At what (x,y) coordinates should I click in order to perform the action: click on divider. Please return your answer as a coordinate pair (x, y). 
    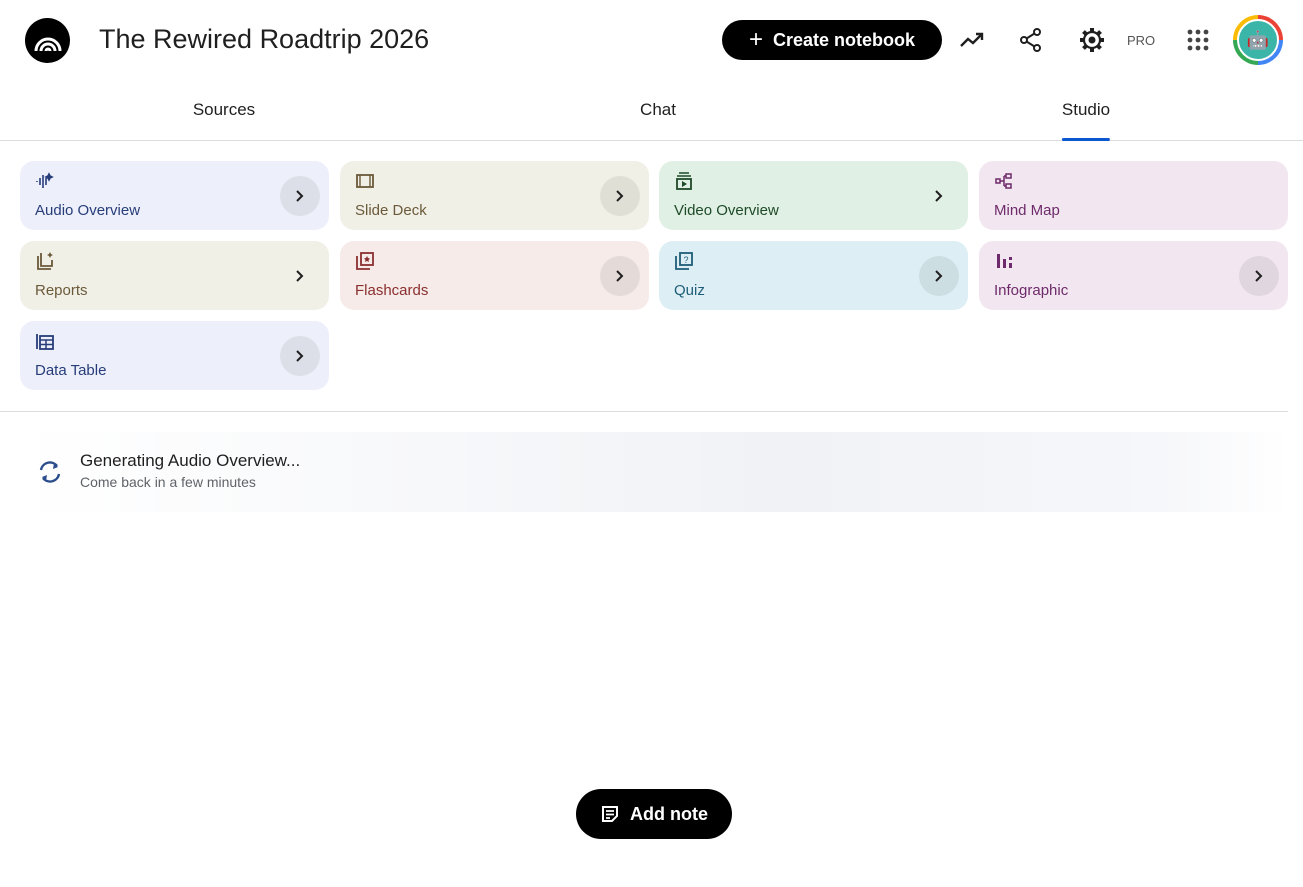
    Looking at the image, I should click on (644, 411).